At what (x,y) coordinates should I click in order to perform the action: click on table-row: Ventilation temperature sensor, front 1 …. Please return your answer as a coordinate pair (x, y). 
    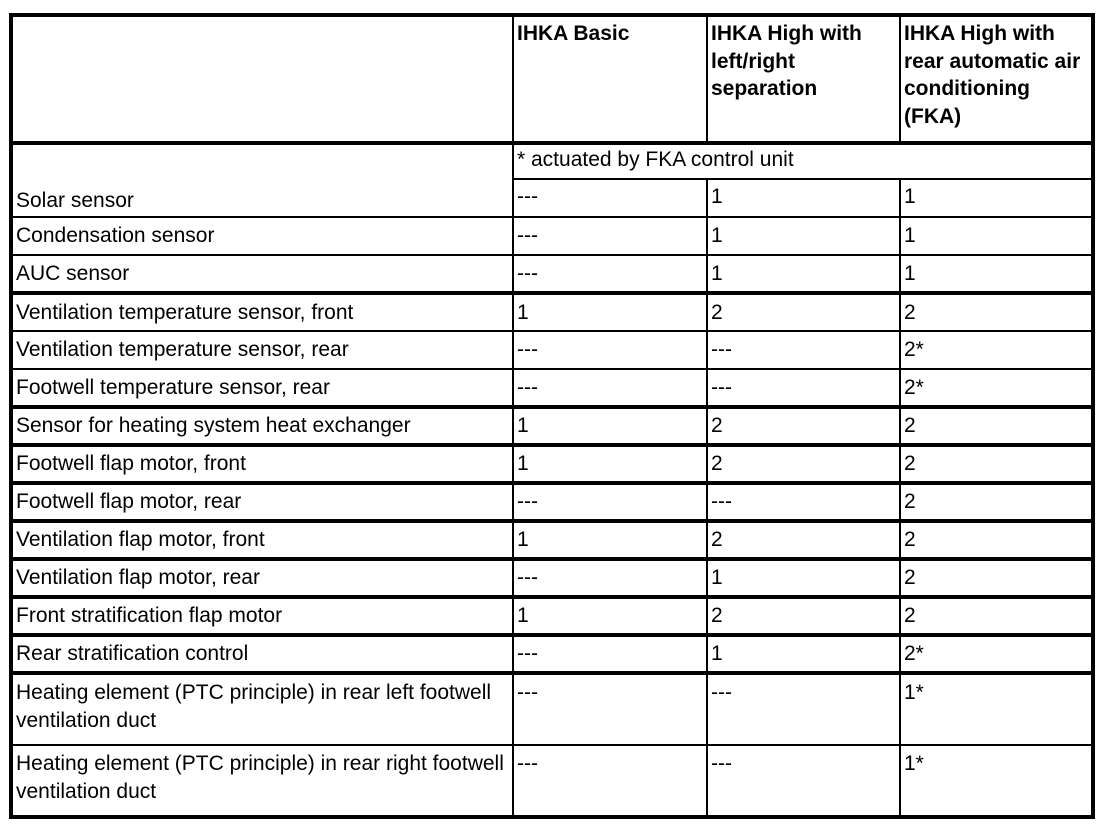
    Looking at the image, I should click on (552, 312).